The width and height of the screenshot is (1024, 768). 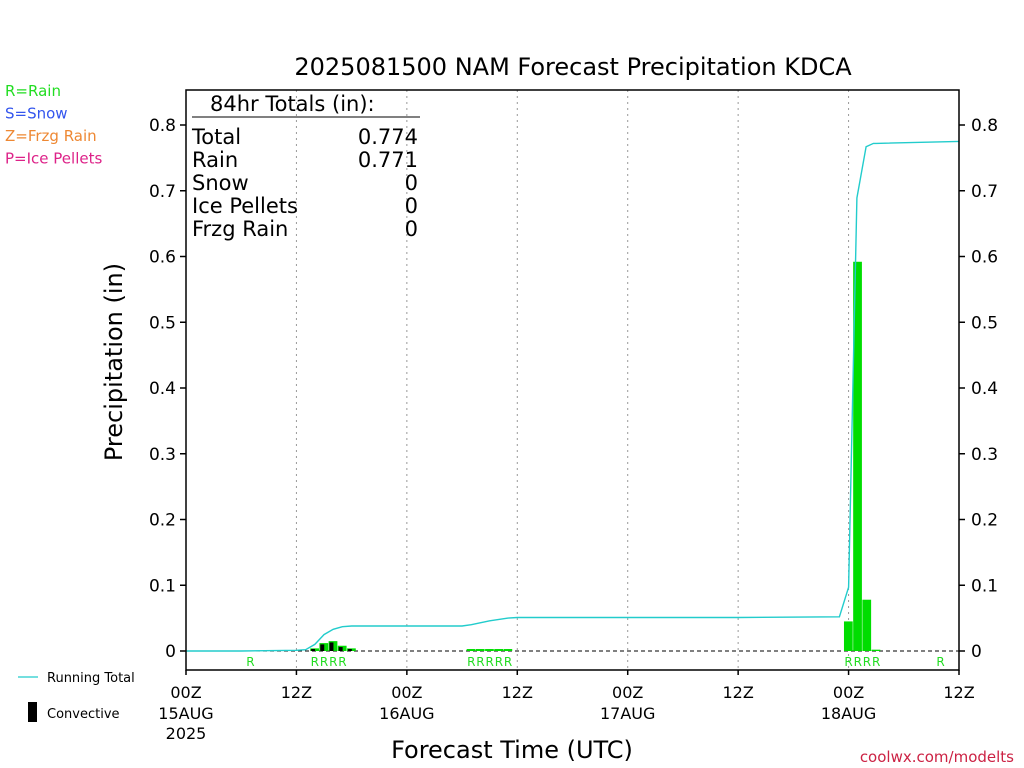 What do you see at coordinates (388, 160) in the screenshot?
I see `totals-row-value: 0.771` at bounding box center [388, 160].